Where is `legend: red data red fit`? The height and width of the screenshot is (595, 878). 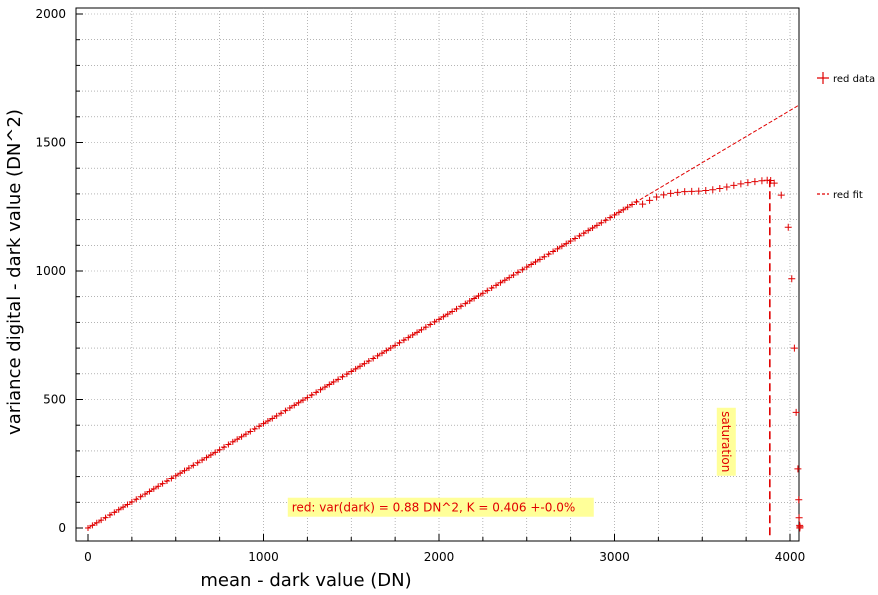
legend: red data red fit is located at coordinates (846, 136).